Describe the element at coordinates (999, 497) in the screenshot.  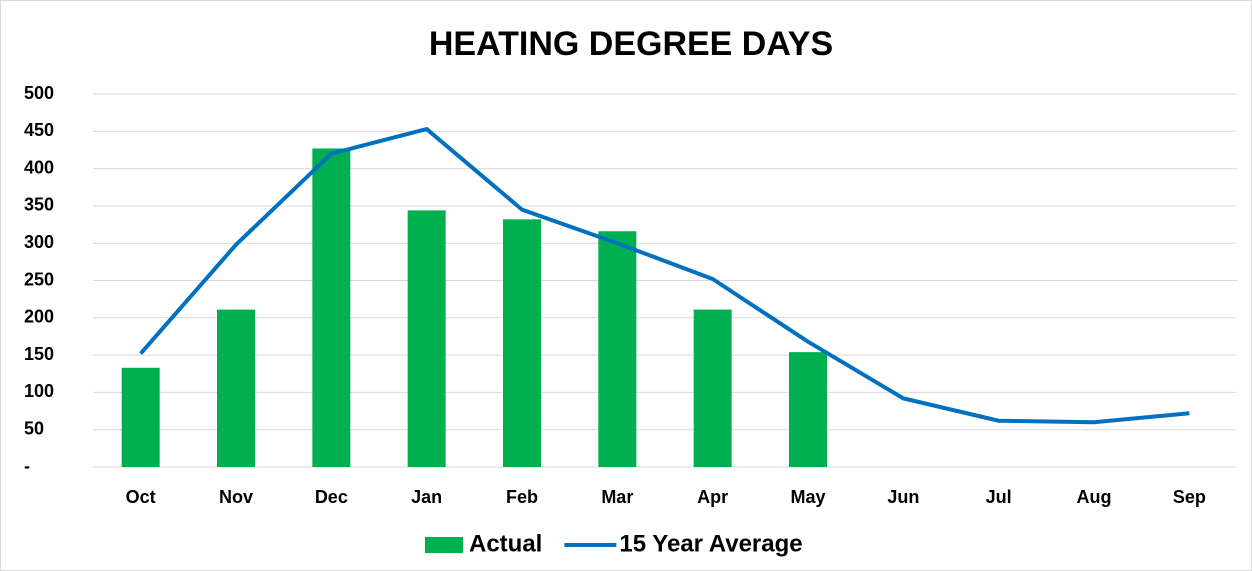
I see `x-tick-label: Jul` at that location.